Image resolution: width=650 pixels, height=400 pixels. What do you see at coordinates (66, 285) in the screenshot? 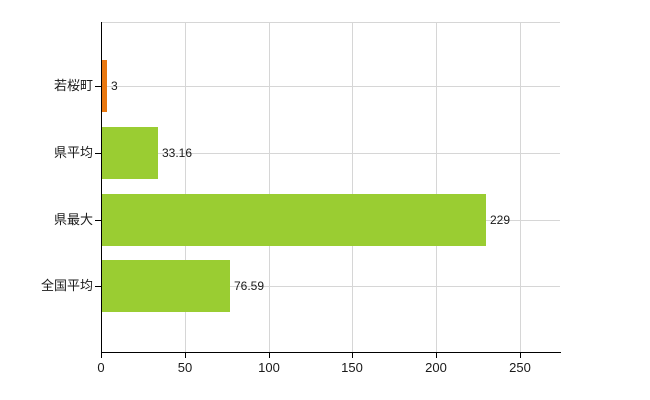
I see `category-label: 全国平均` at bounding box center [66, 285].